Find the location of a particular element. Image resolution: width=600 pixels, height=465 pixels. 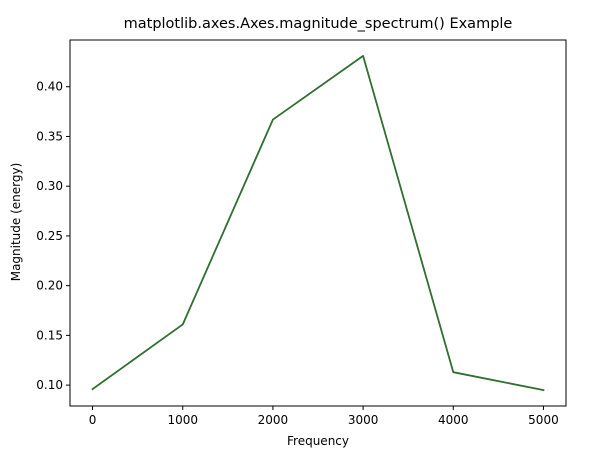

y-tick-label: 0.30 is located at coordinates (49, 186).